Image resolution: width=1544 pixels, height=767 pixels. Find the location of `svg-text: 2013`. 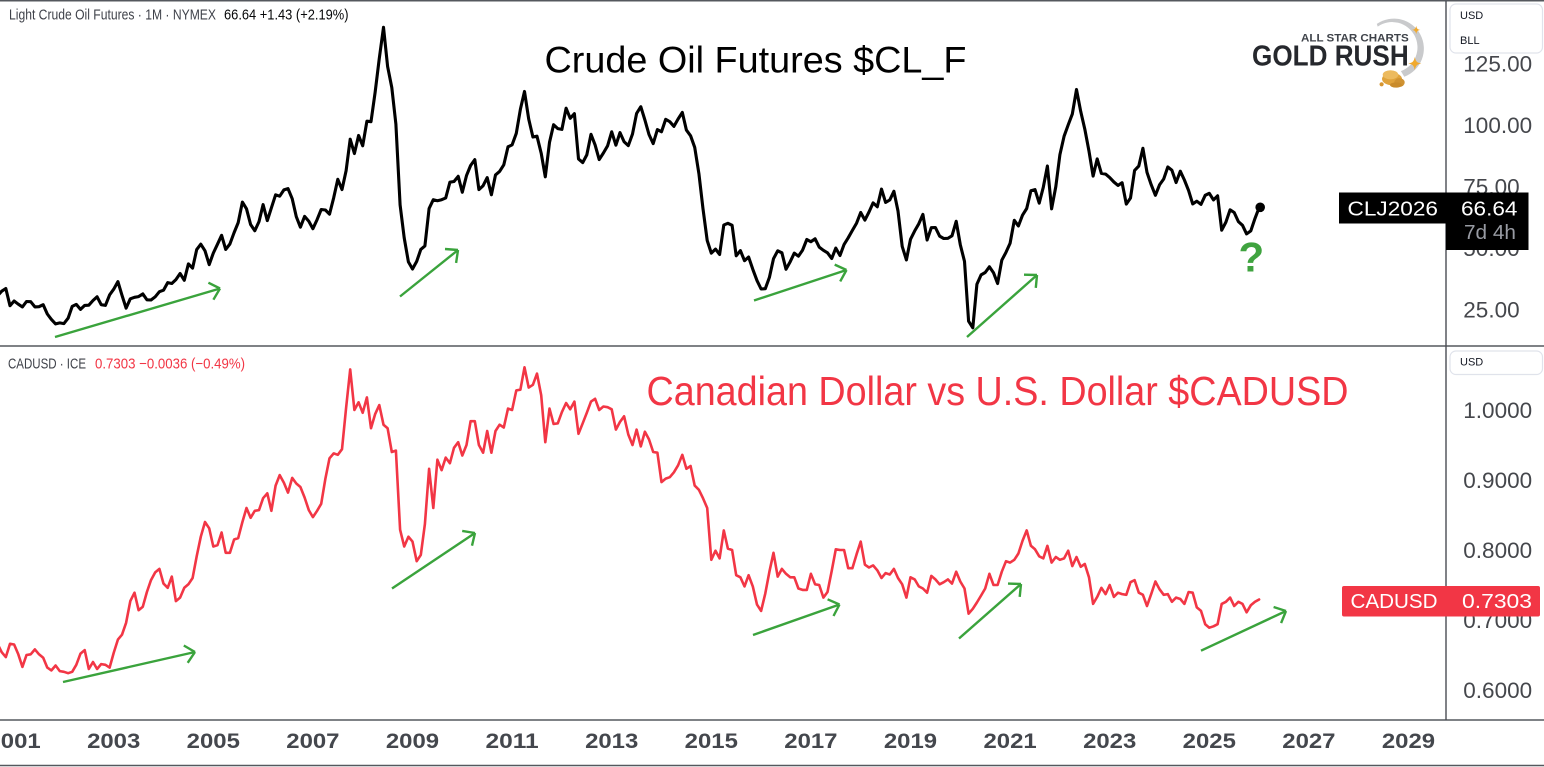

svg-text: 2013 is located at coordinates (611, 741).